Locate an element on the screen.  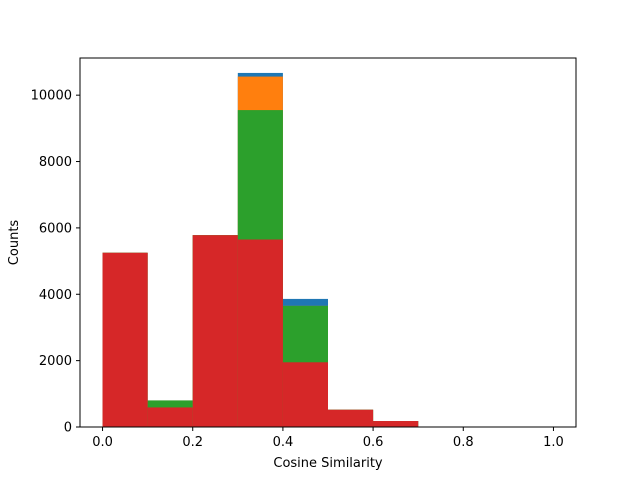
y-tick-label: 4000 is located at coordinates (55, 295).